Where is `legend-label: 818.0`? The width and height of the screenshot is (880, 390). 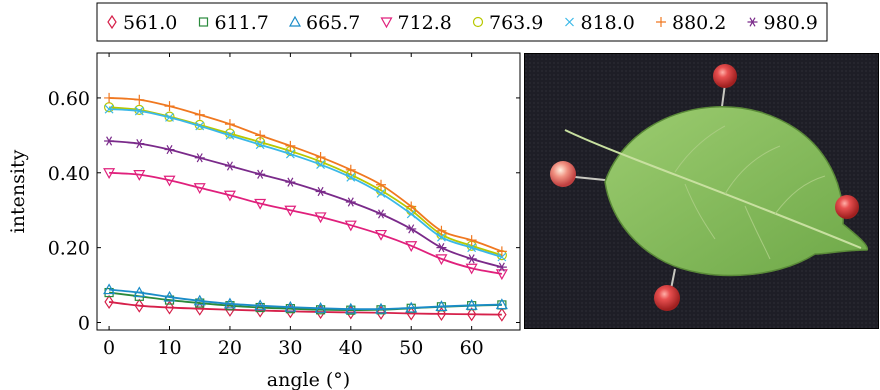 legend-label: 818.0 is located at coordinates (608, 23).